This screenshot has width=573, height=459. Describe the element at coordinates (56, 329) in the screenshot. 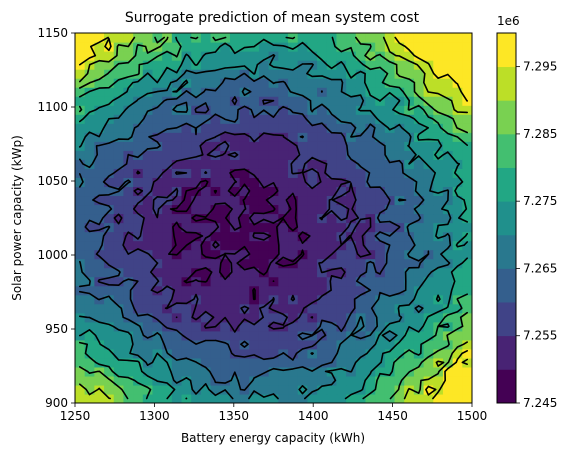

I see `y-tick-label: 950` at that location.